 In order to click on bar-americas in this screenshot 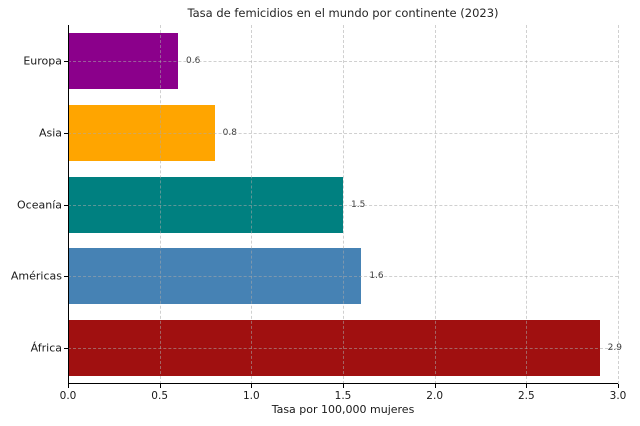, I will do `click(215, 276)`.